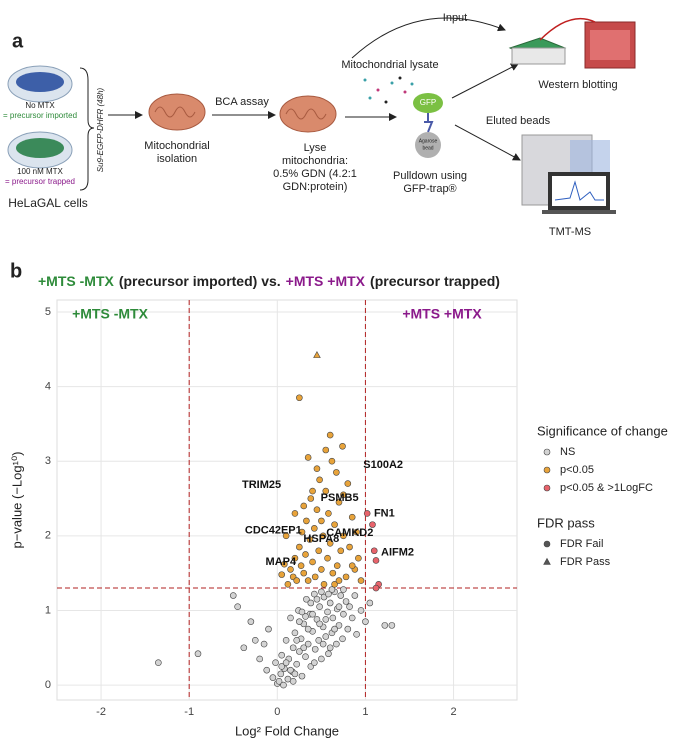 The image size is (675, 742). I want to click on panel-label: a, so click(18, 41).